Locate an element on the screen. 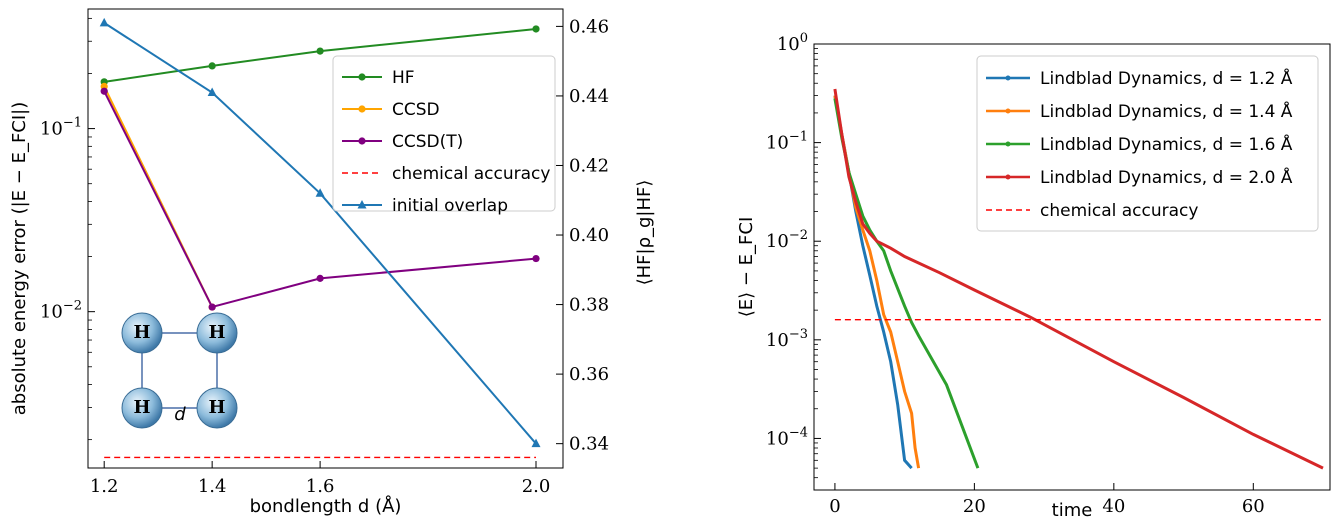 This screenshot has height=522, width=1342. legend-label: CCSD is located at coordinates (416, 110).